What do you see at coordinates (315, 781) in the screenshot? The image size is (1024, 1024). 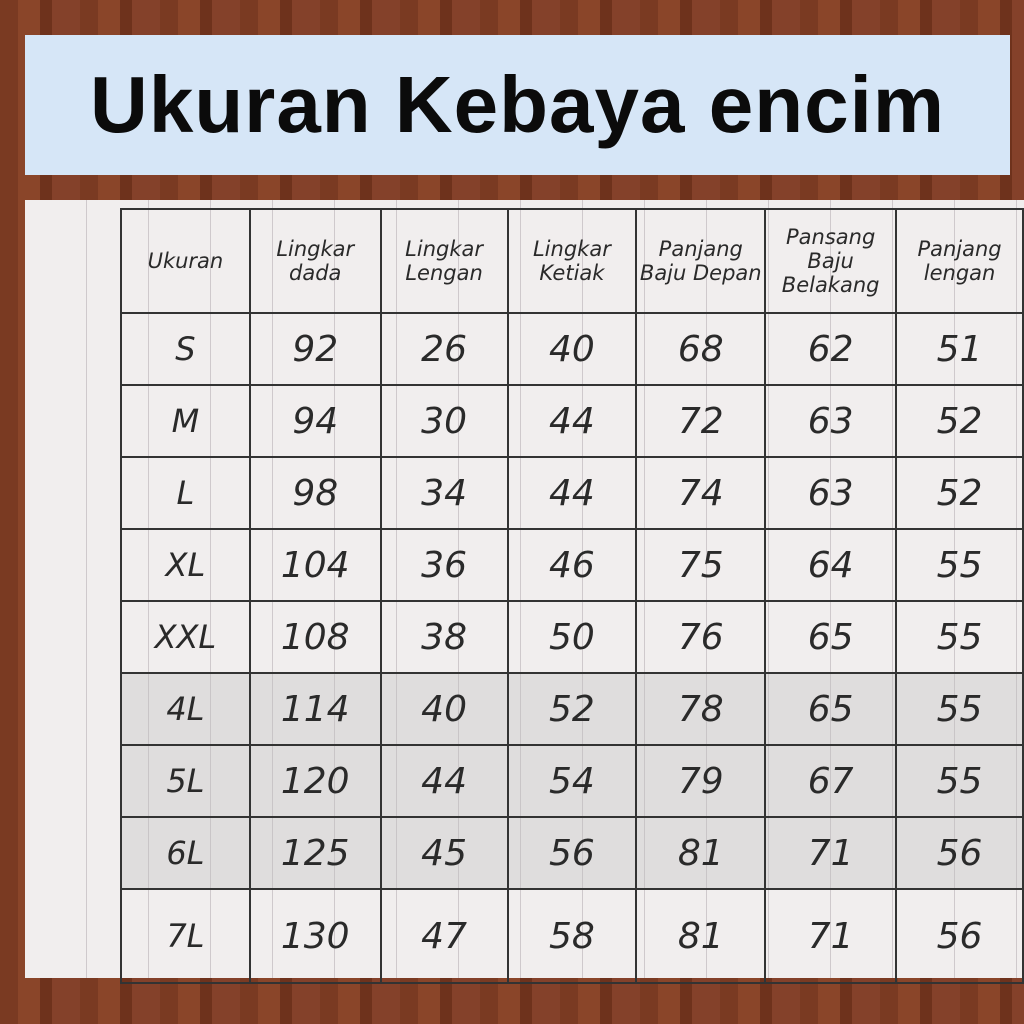 I see `measurement-cell: 120` at bounding box center [315, 781].